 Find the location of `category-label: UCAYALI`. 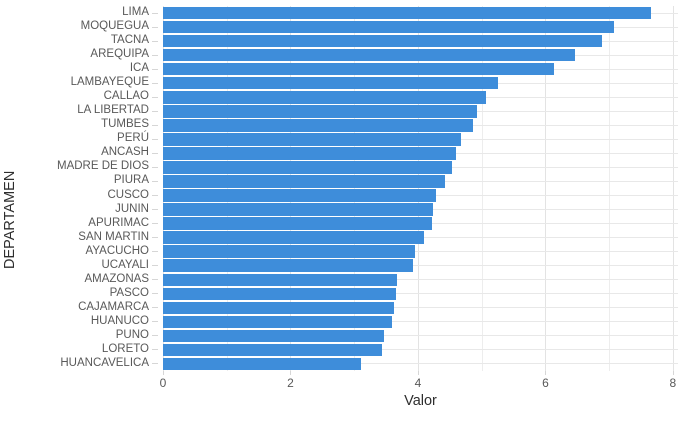

category-label: UCAYALI is located at coordinates (125, 264).